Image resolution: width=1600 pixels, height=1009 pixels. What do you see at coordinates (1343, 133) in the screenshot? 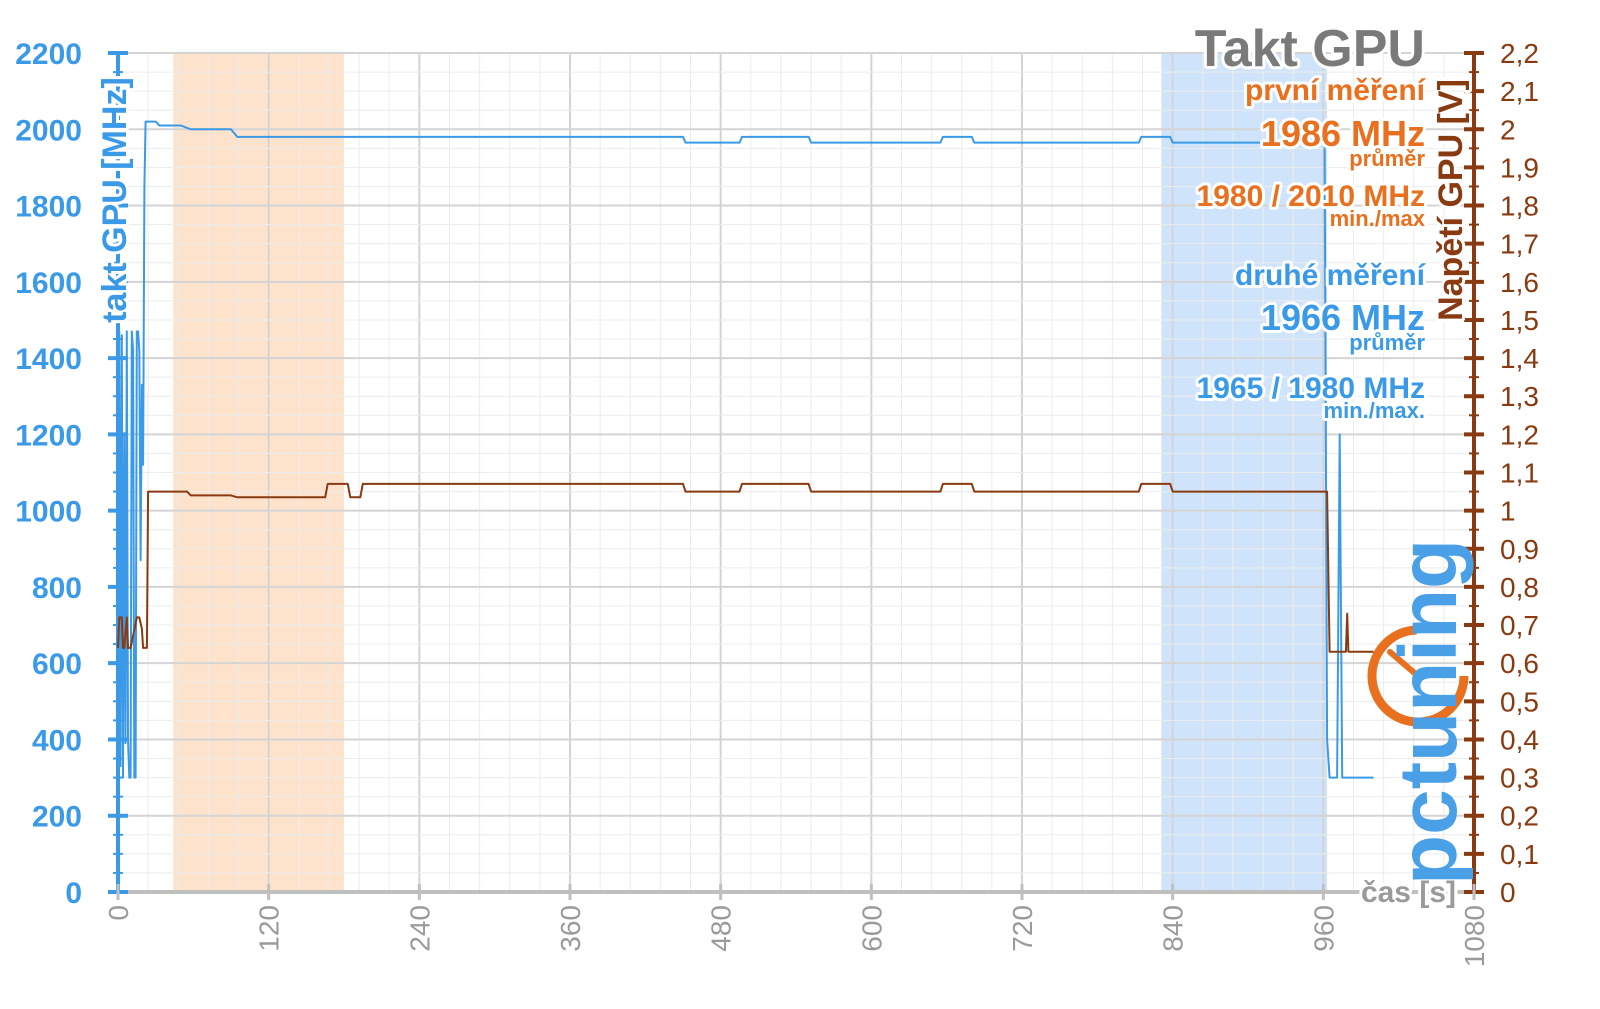
I see `first-average-value: 1986 MHz` at bounding box center [1343, 133].